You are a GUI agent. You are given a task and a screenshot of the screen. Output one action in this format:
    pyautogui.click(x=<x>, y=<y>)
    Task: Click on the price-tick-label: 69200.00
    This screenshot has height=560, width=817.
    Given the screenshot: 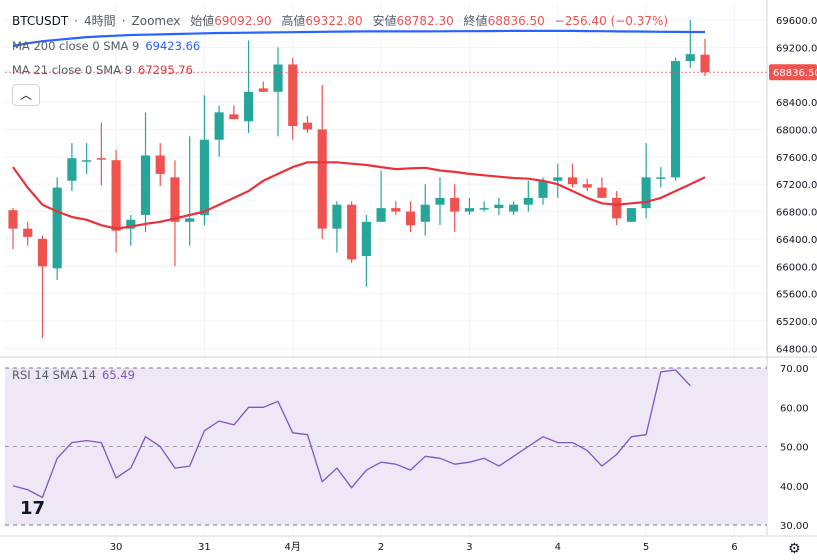 What is the action you would take?
    pyautogui.click(x=796, y=48)
    